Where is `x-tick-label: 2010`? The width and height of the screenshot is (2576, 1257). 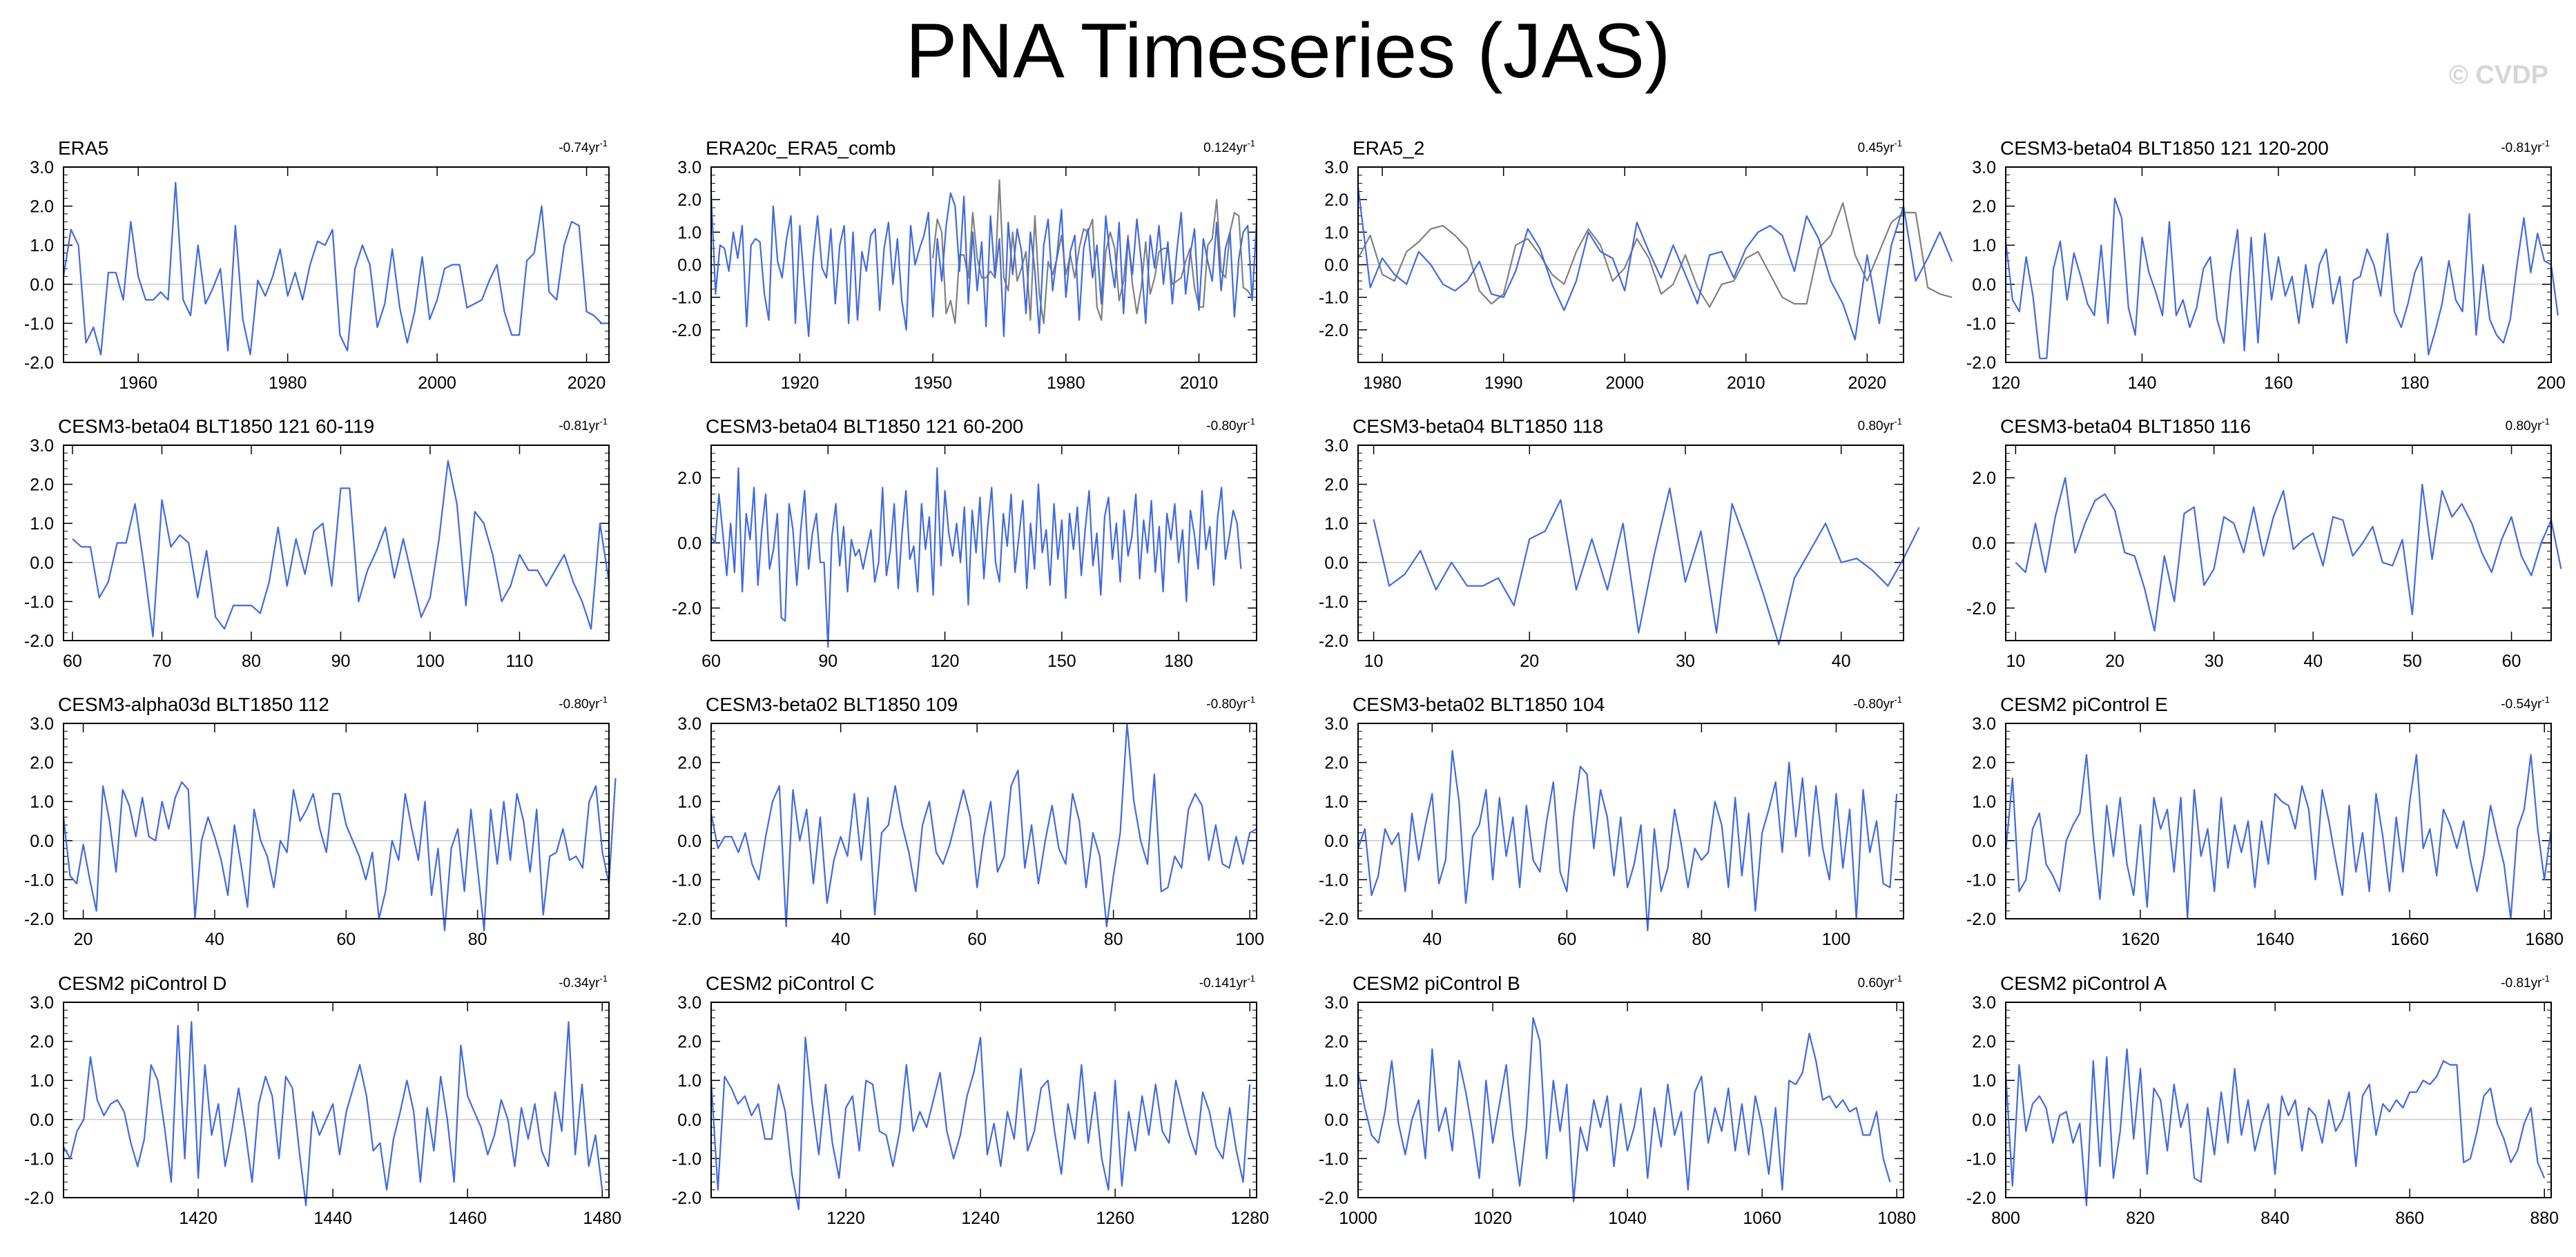 x-tick-label: 2010 is located at coordinates (1746, 383).